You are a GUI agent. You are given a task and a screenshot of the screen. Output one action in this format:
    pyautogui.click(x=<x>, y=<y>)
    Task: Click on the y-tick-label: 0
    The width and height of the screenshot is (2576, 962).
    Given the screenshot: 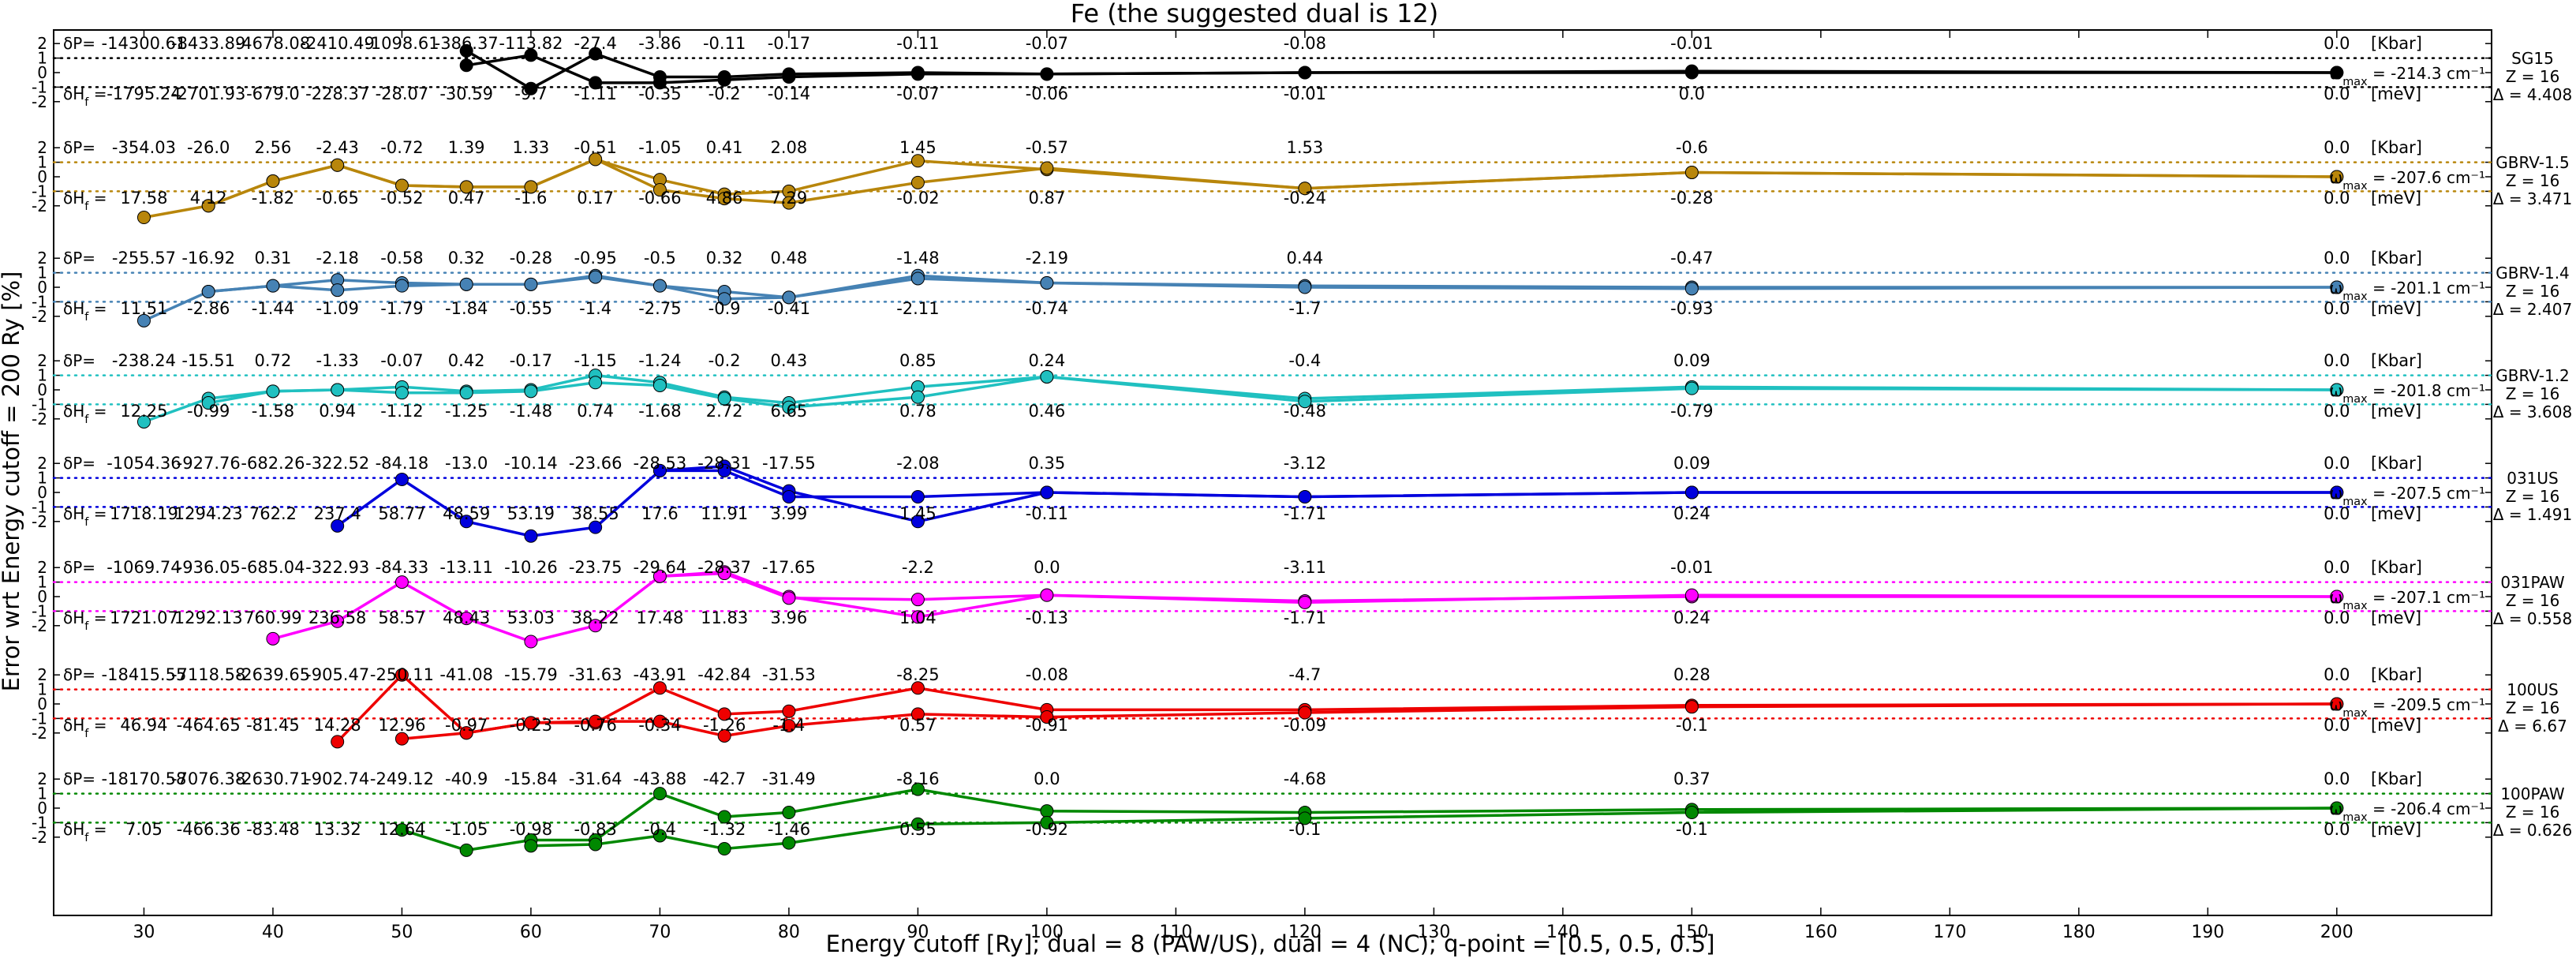 What is the action you would take?
    pyautogui.click(x=42, y=72)
    